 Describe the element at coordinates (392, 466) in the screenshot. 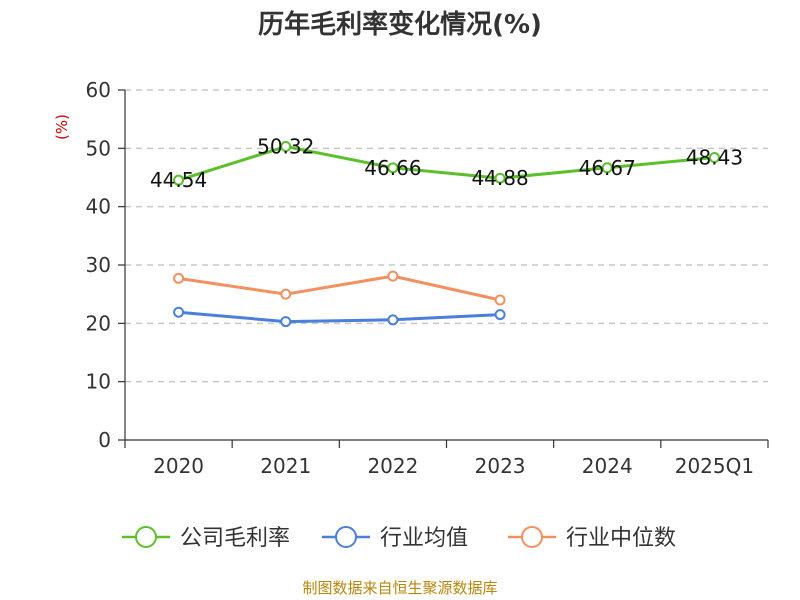

I see `x-tick-label: 2022` at that location.